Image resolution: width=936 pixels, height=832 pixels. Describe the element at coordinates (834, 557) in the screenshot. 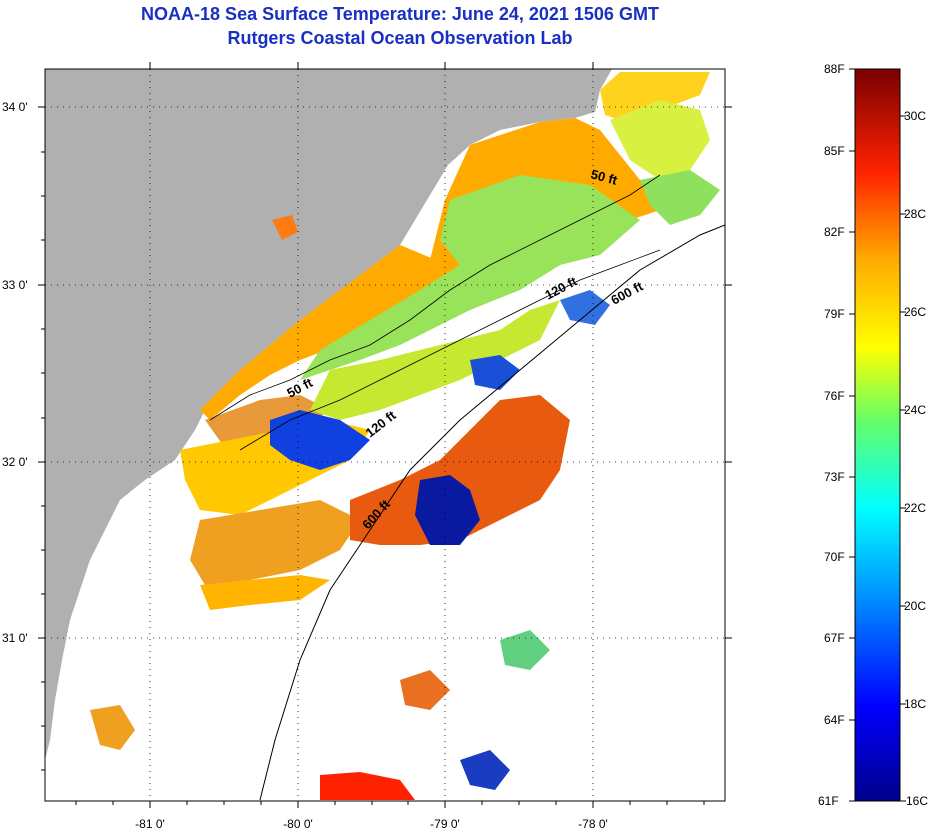

I see `colorbar-f-70: 70F` at that location.